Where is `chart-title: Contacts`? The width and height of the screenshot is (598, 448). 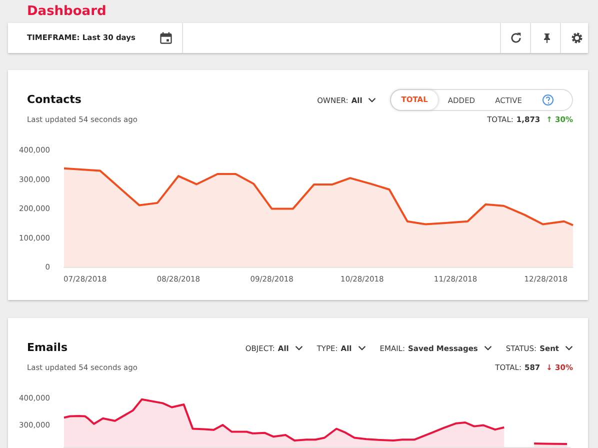
chart-title: Contacts is located at coordinates (54, 99).